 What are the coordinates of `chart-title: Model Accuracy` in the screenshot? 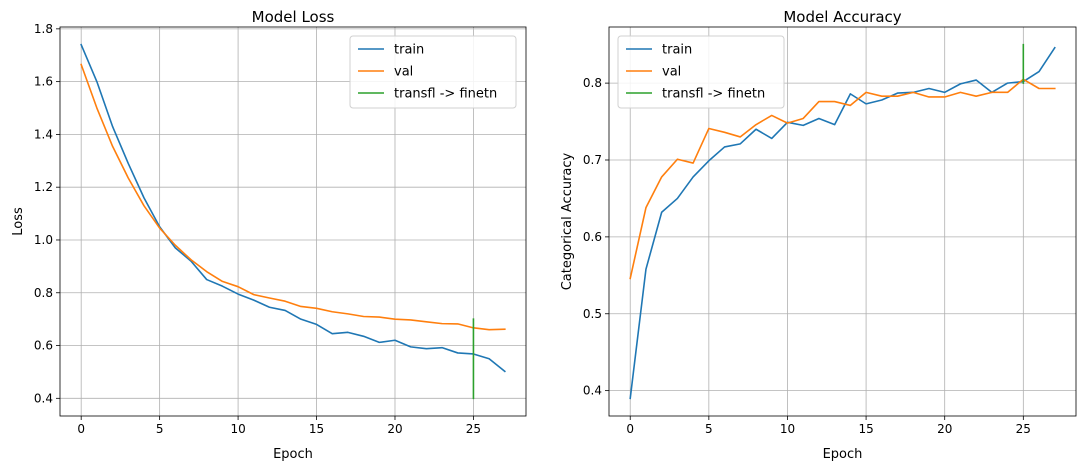 It's located at (842, 17).